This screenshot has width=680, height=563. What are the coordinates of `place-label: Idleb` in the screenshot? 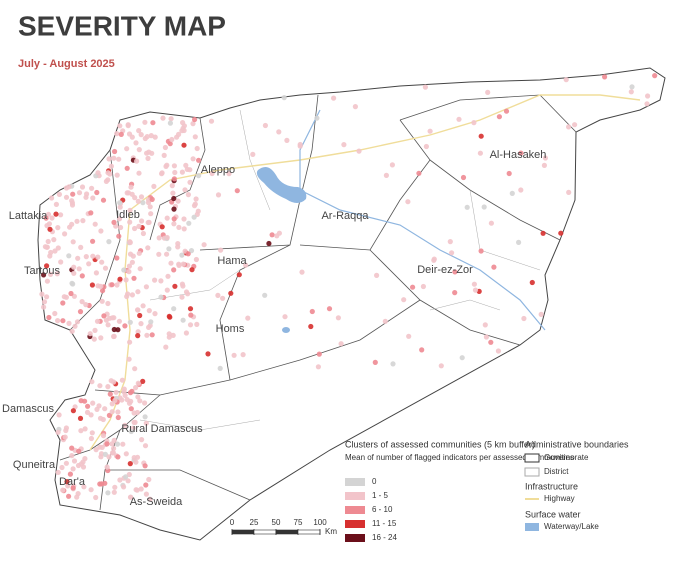 It's located at (128, 215).